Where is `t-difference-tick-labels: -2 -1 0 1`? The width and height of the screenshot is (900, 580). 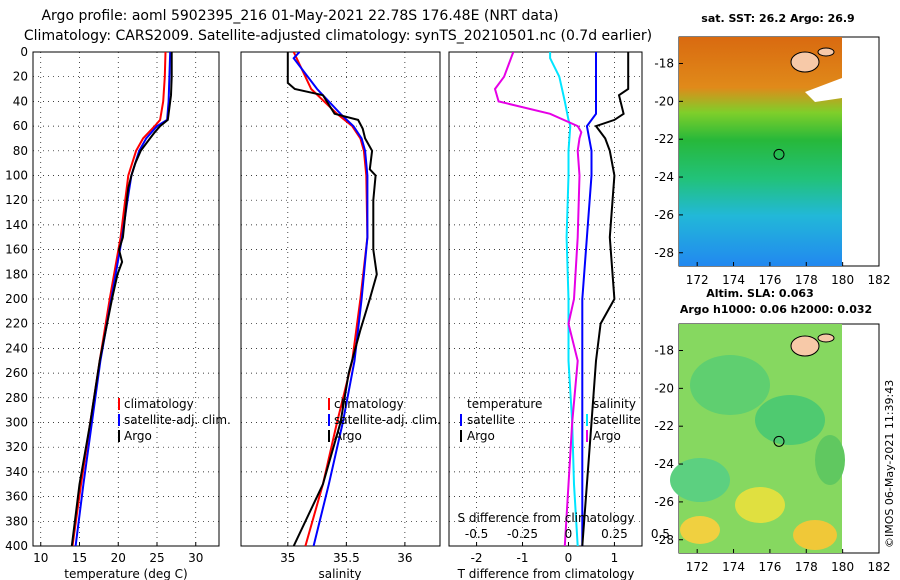
t-difference-tick-labels: -2 -1 0 1 is located at coordinates (544, 553).